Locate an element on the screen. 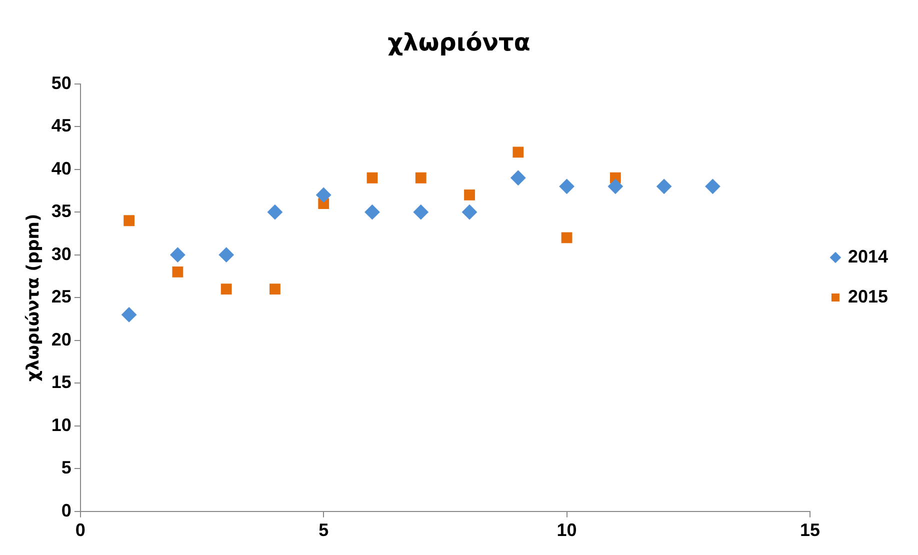 This screenshot has width=918, height=555. y-tick-label: 10 is located at coordinates (61, 424).